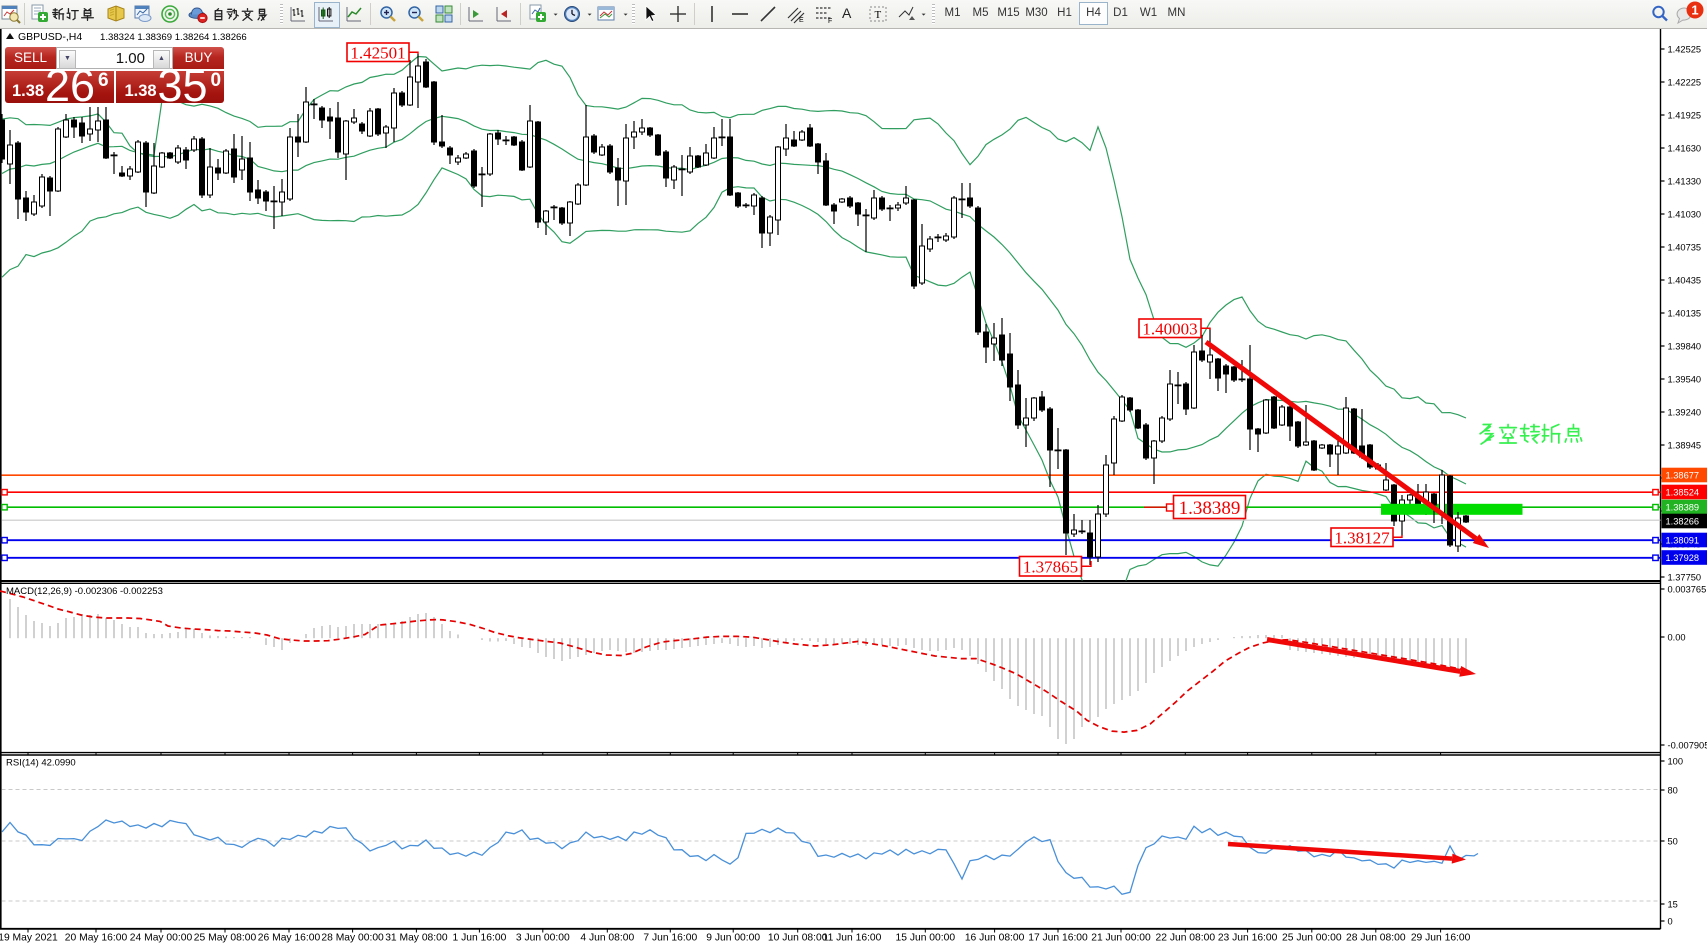  Describe the element at coordinates (1685, 83) in the screenshot. I see `svg-text: 1.42225` at that location.